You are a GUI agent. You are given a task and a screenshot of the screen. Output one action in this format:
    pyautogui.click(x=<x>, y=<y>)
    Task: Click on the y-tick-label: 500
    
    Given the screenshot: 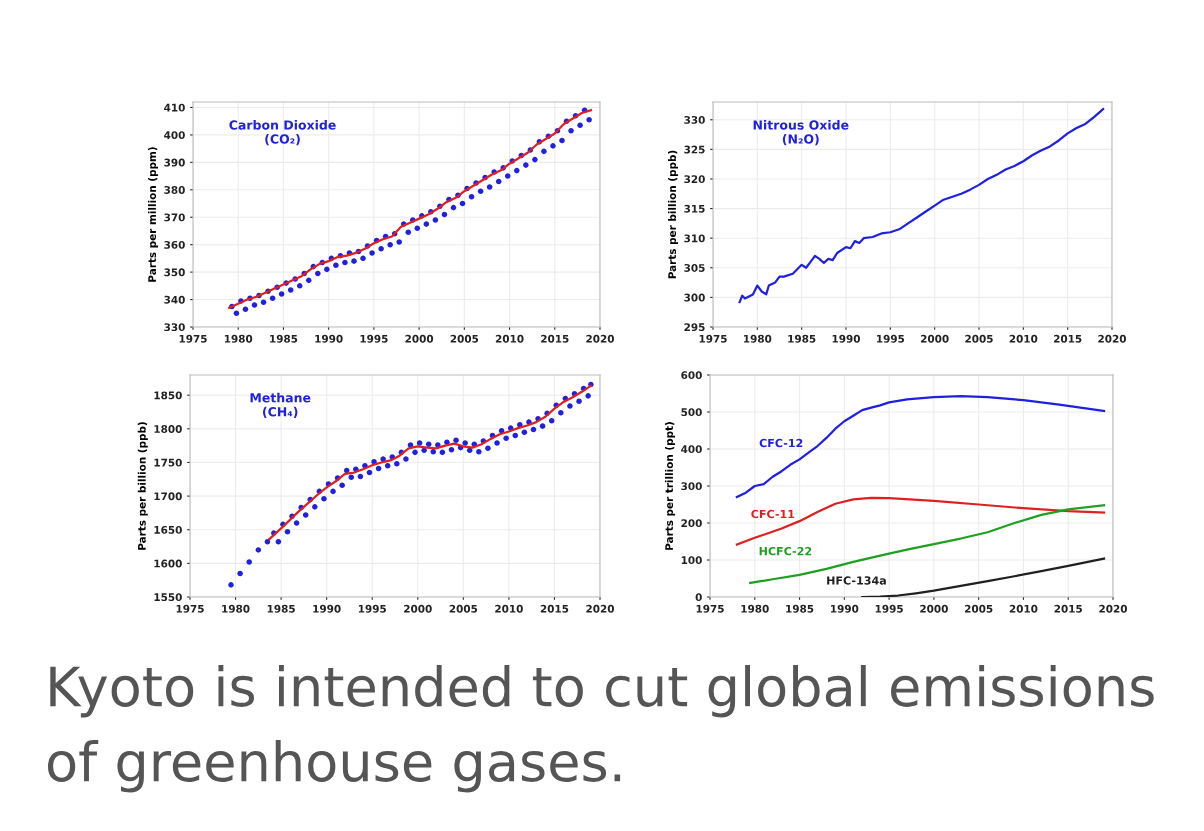 What is the action you would take?
    pyautogui.click(x=691, y=412)
    